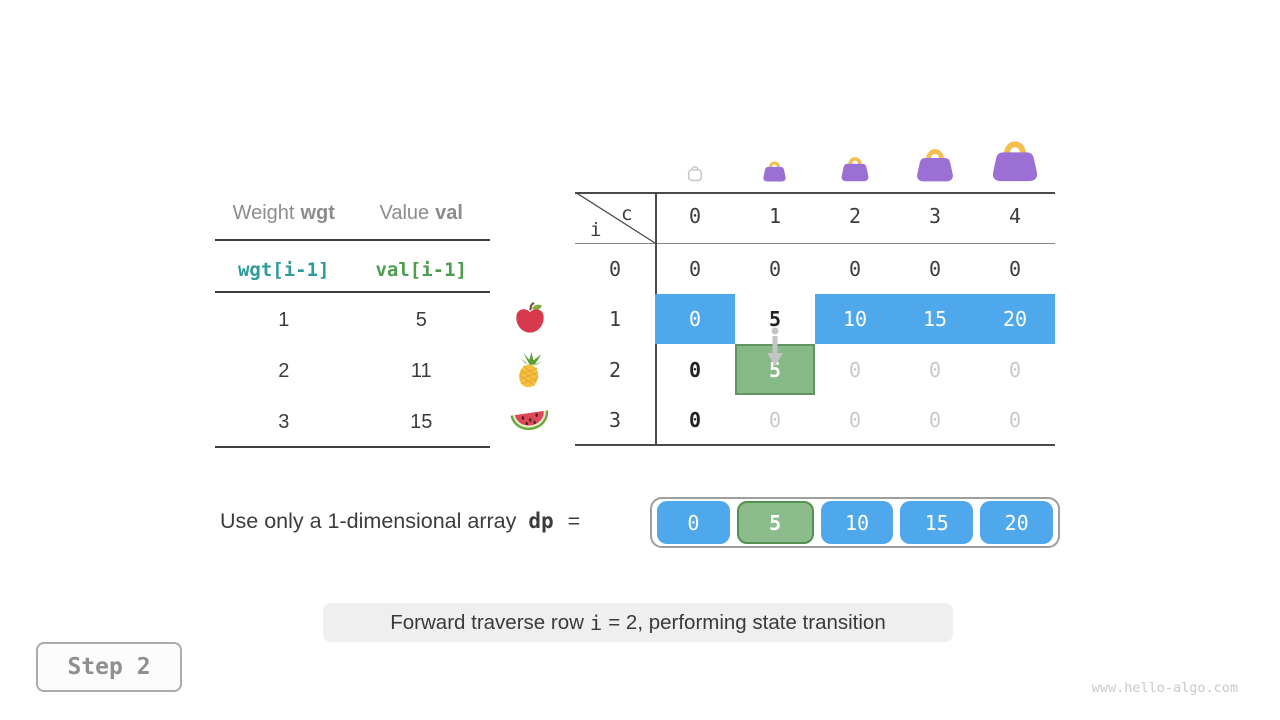 Image resolution: width=1280 pixels, height=720 pixels. Describe the element at coordinates (615, 218) in the screenshot. I see `dp-table-diagonal` at that location.